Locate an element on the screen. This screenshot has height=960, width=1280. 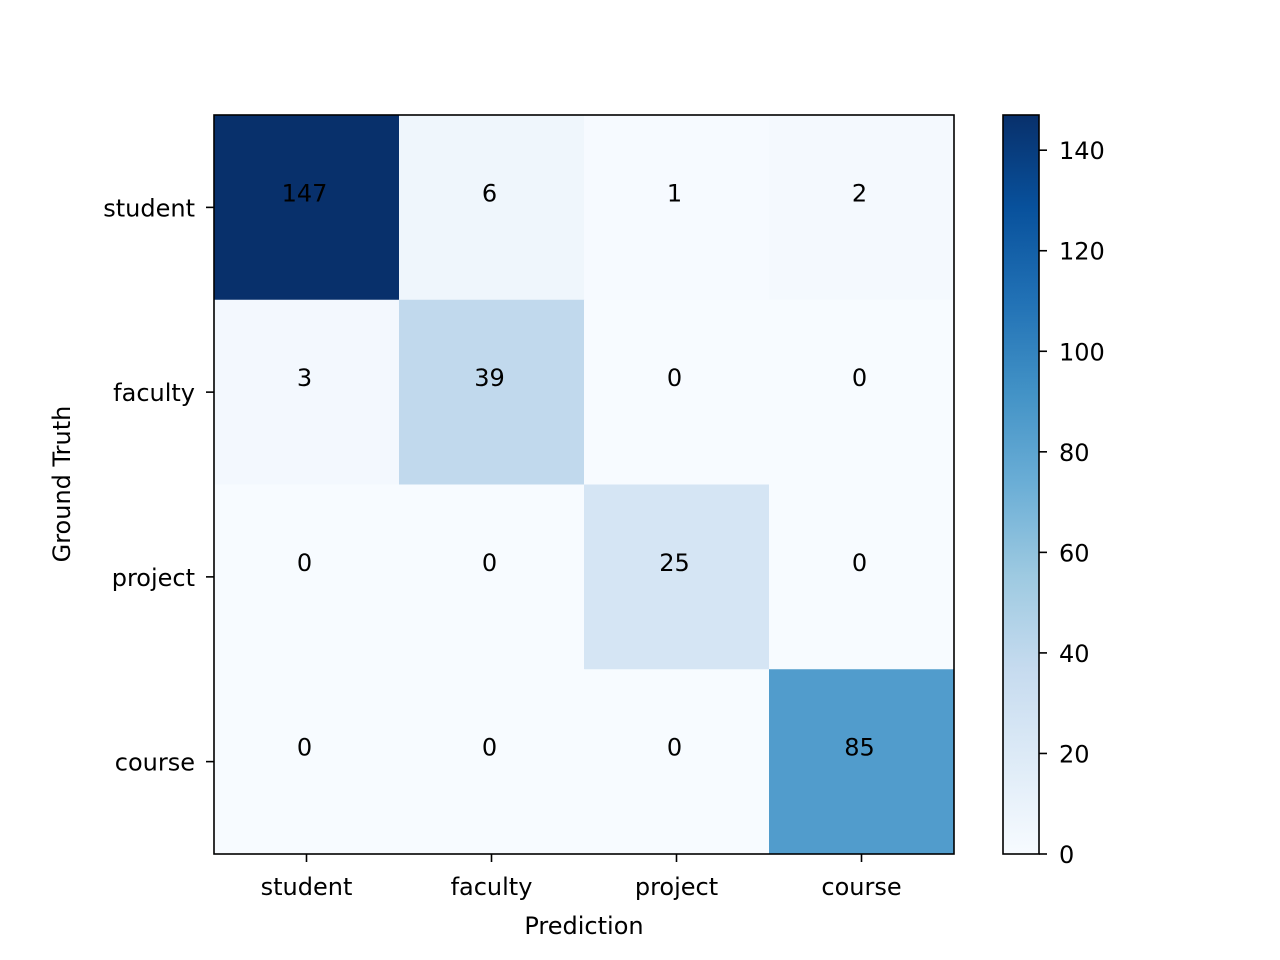
x-tick-label: course is located at coordinates (861, 887).